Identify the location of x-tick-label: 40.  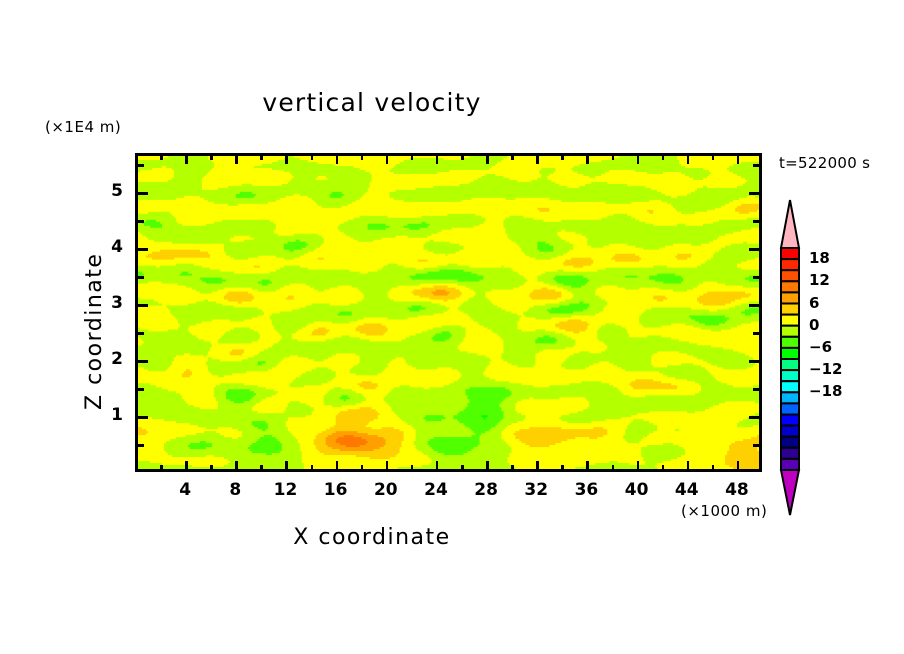
(636, 490).